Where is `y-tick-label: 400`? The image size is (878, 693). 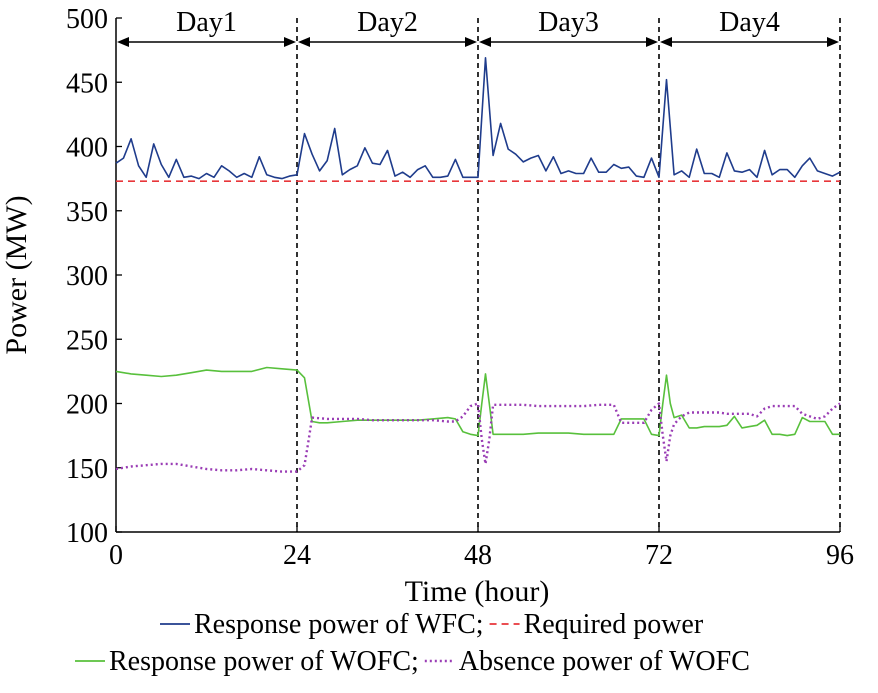 y-tick-label: 400 is located at coordinates (87, 148).